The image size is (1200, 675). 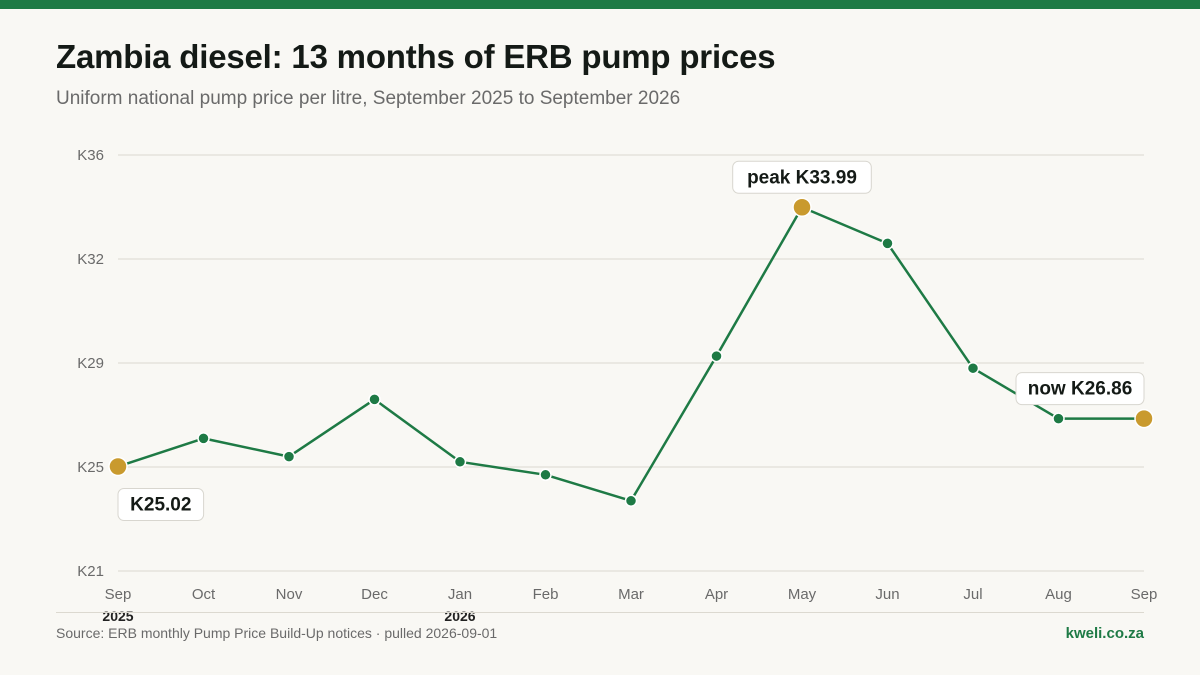 What do you see at coordinates (460, 594) in the screenshot?
I see `x-tick-label: Jan` at bounding box center [460, 594].